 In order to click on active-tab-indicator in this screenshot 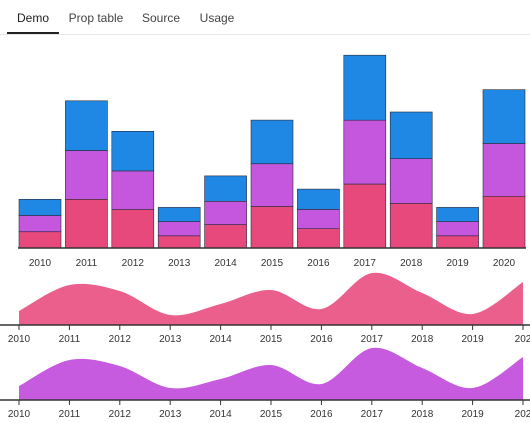, I will do `click(33, 33)`.